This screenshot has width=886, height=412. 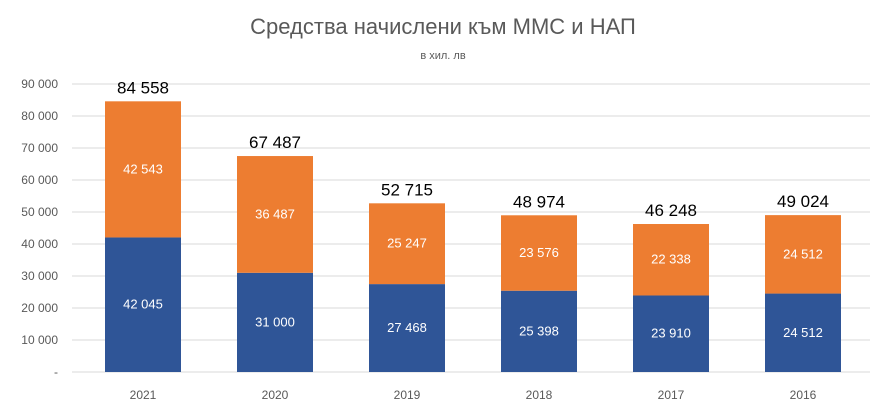 What do you see at coordinates (39, 180) in the screenshot?
I see `y-tick-label: 60 000` at bounding box center [39, 180].